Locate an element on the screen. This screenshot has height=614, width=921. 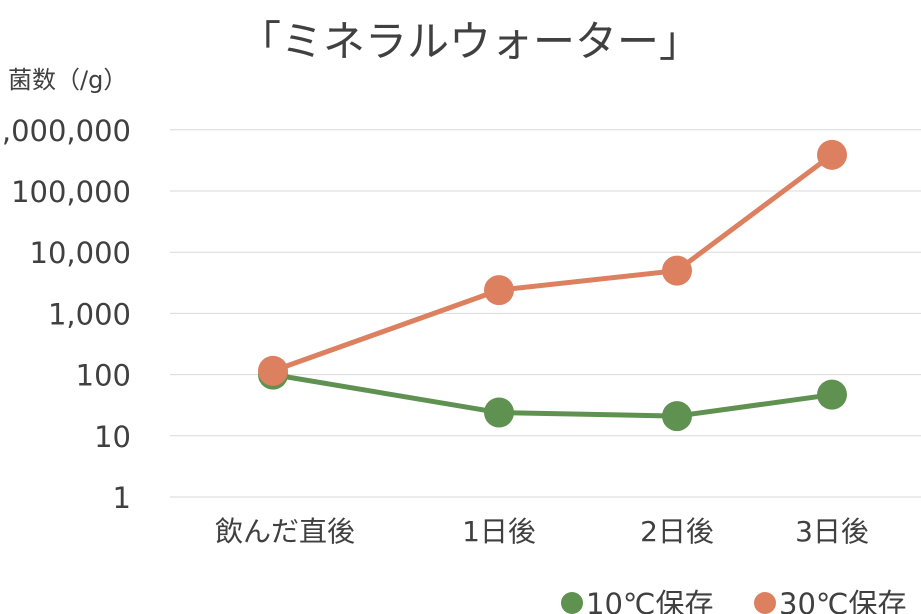
legend-label: 10℃保存 is located at coordinates (649, 600).